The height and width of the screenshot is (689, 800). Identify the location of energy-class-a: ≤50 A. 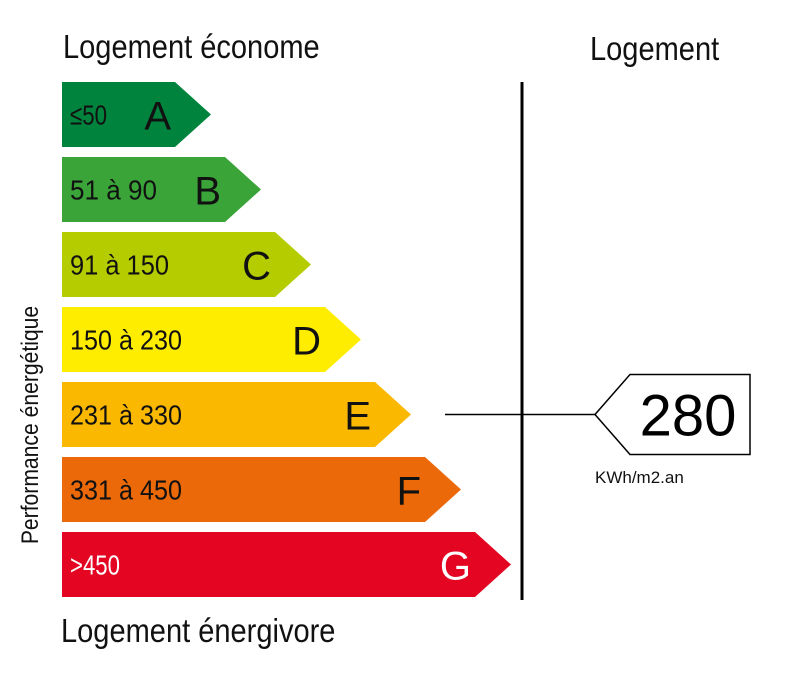
(136, 114).